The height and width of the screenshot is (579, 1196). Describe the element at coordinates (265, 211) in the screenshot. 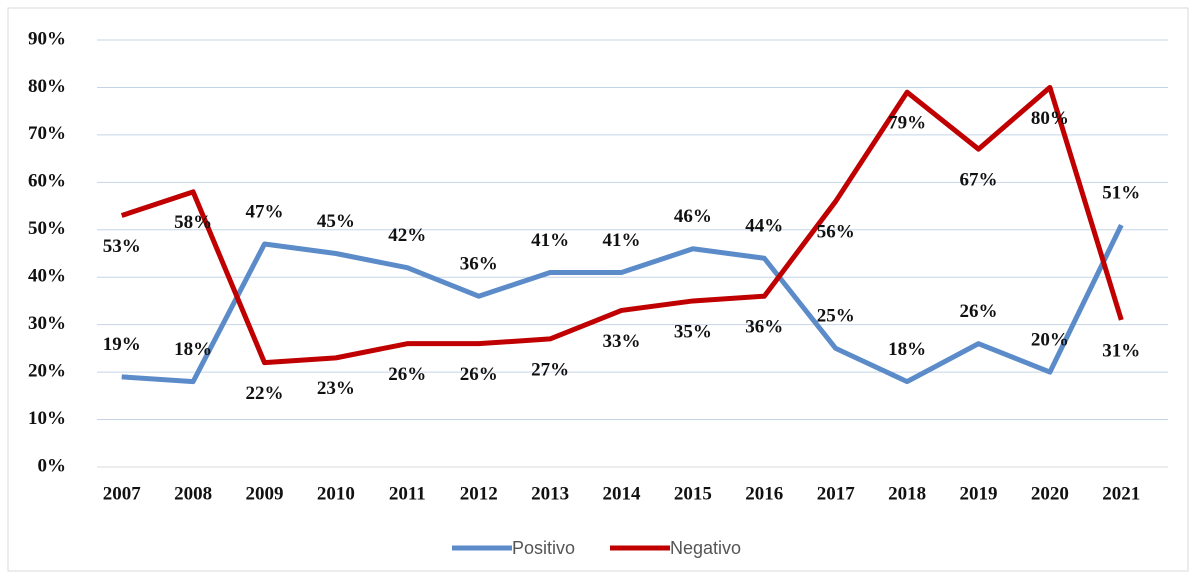

I see `data-label: 47%` at that location.